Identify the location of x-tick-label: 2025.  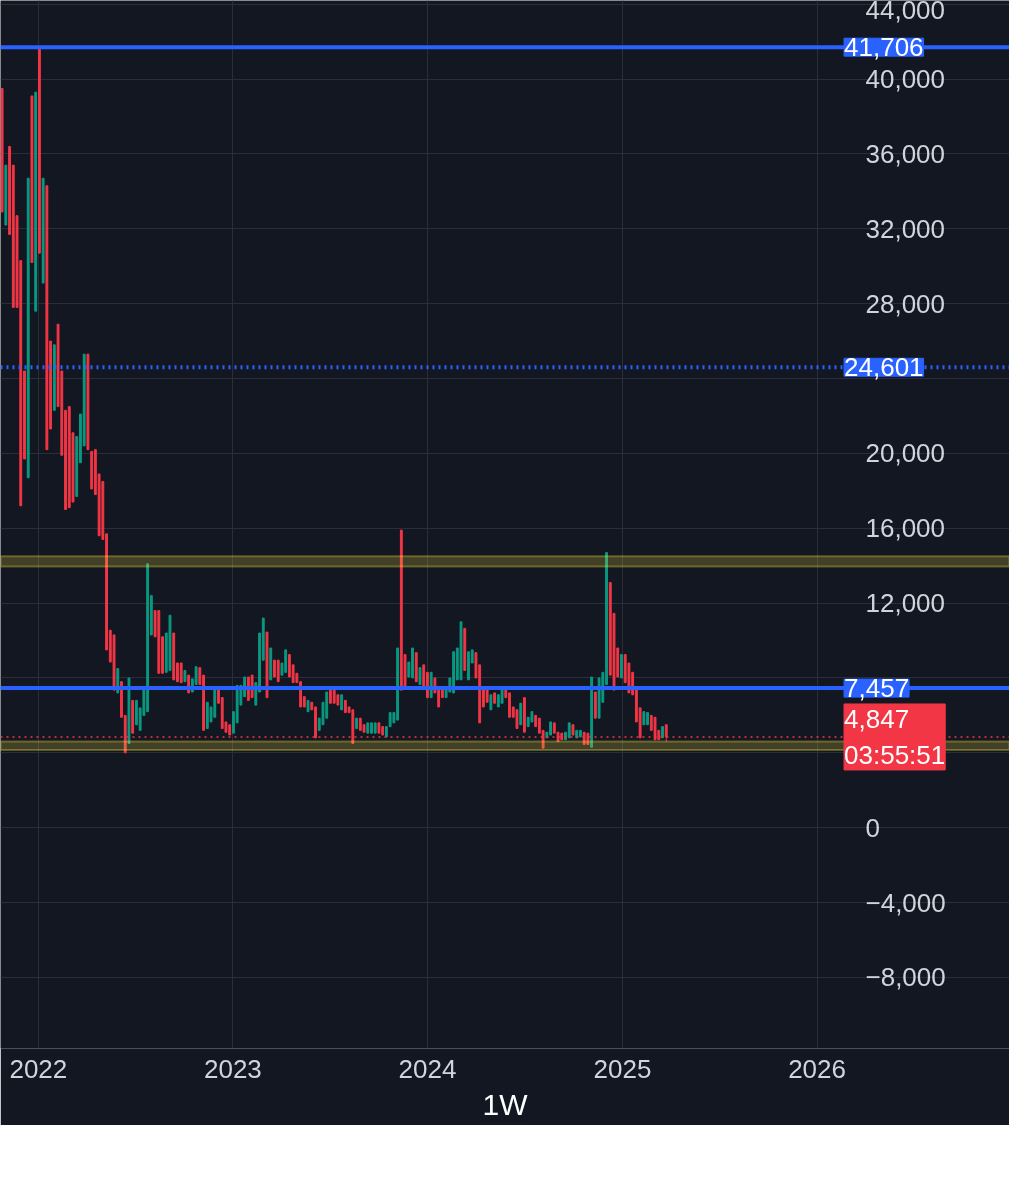
(622, 1068).